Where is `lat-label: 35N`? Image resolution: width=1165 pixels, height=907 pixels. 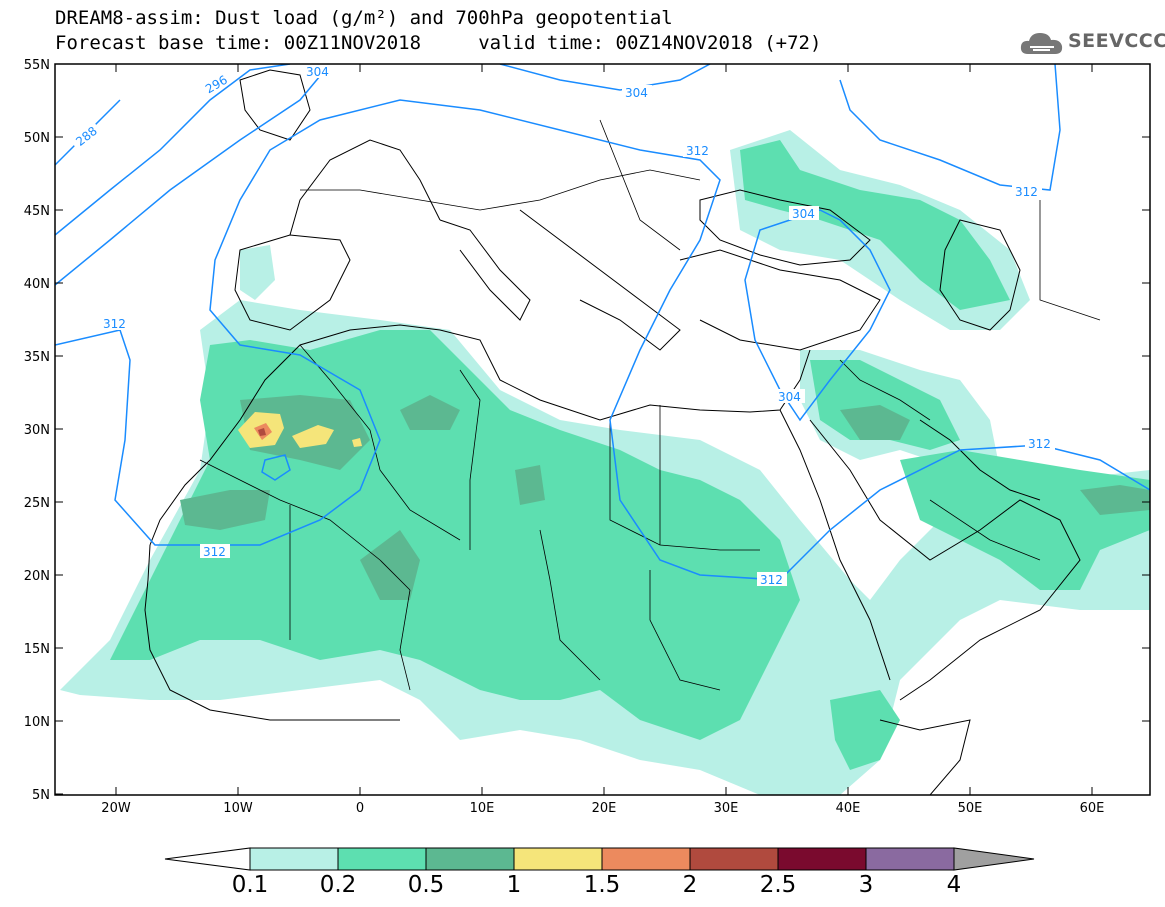 lat-label: 35N is located at coordinates (37, 357).